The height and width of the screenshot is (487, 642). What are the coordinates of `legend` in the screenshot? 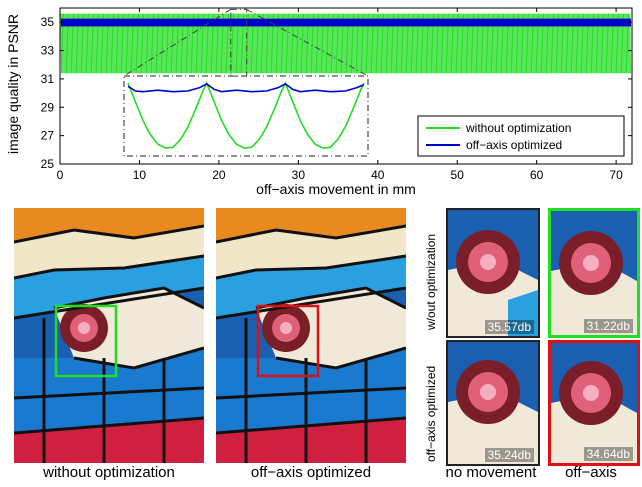 It's located at (521, 136).